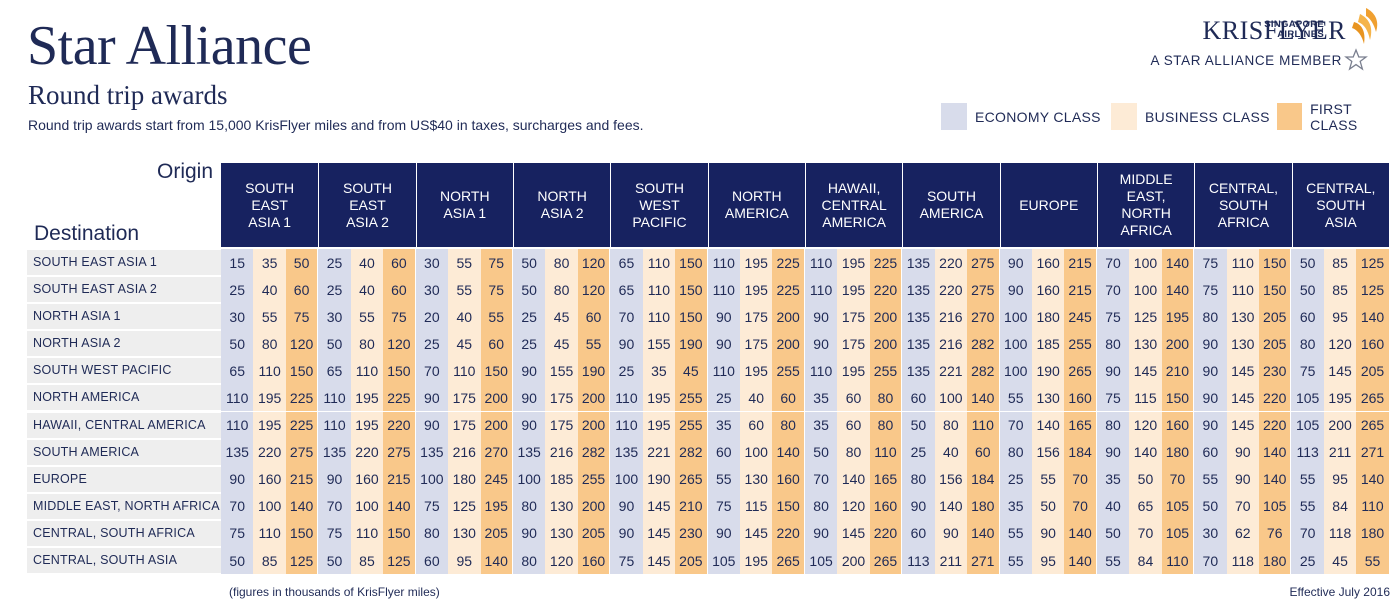 The height and width of the screenshot is (614, 1400). What do you see at coordinates (124, 344) in the screenshot?
I see `destination-label: NORTH ASIA 2` at bounding box center [124, 344].